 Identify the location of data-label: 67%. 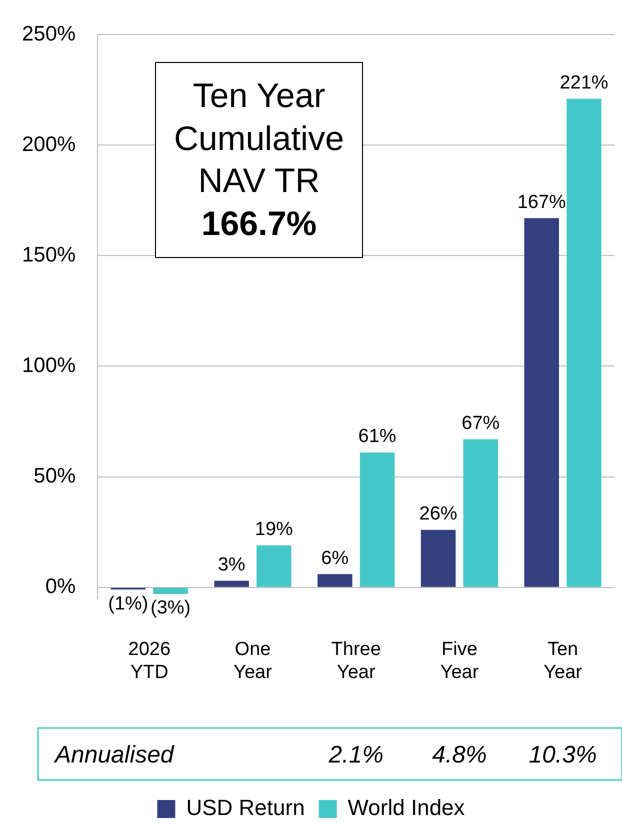
(481, 423).